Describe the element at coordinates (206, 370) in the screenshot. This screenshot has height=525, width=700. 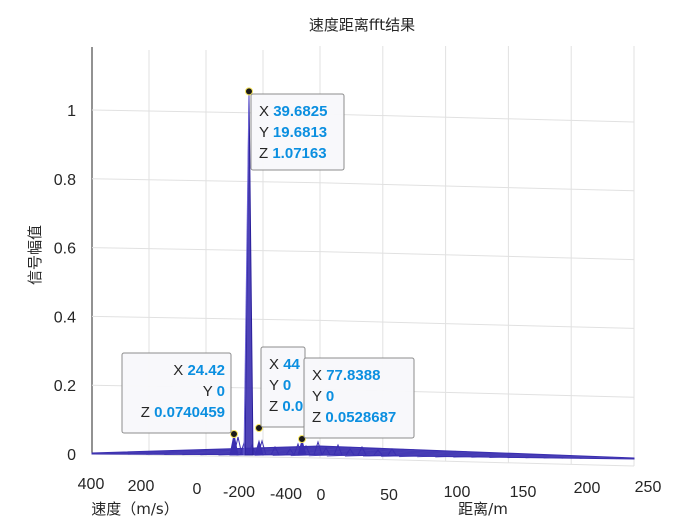
I see `datatip-number: 24.42` at that location.